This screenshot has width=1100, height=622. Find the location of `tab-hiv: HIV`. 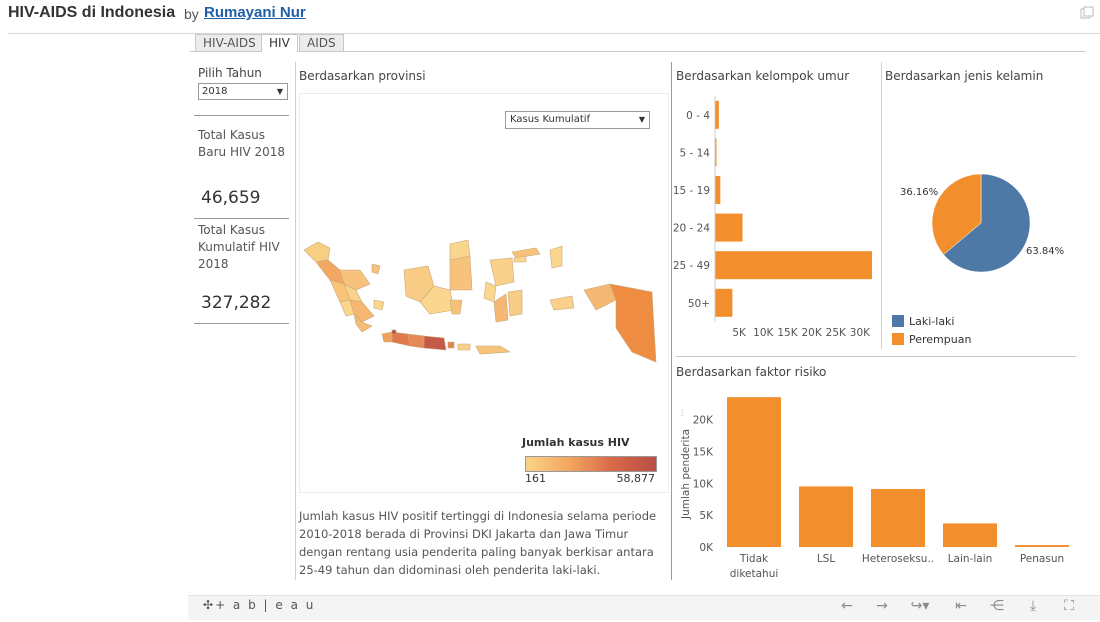

tab-hiv: HIV is located at coordinates (279, 43).